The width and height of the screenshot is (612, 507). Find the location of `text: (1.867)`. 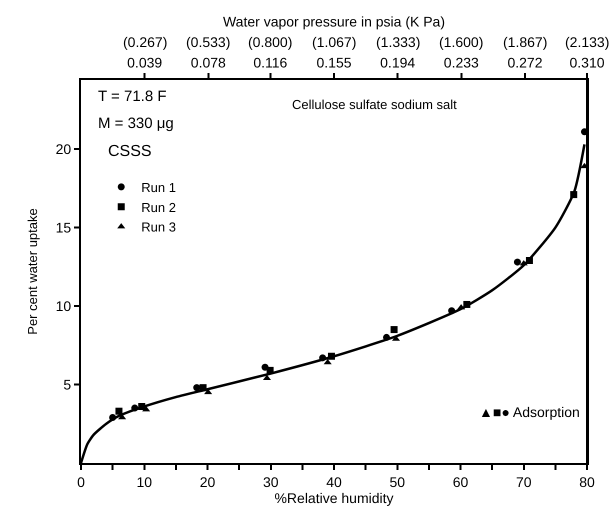

text: (1.867) is located at coordinates (525, 42).